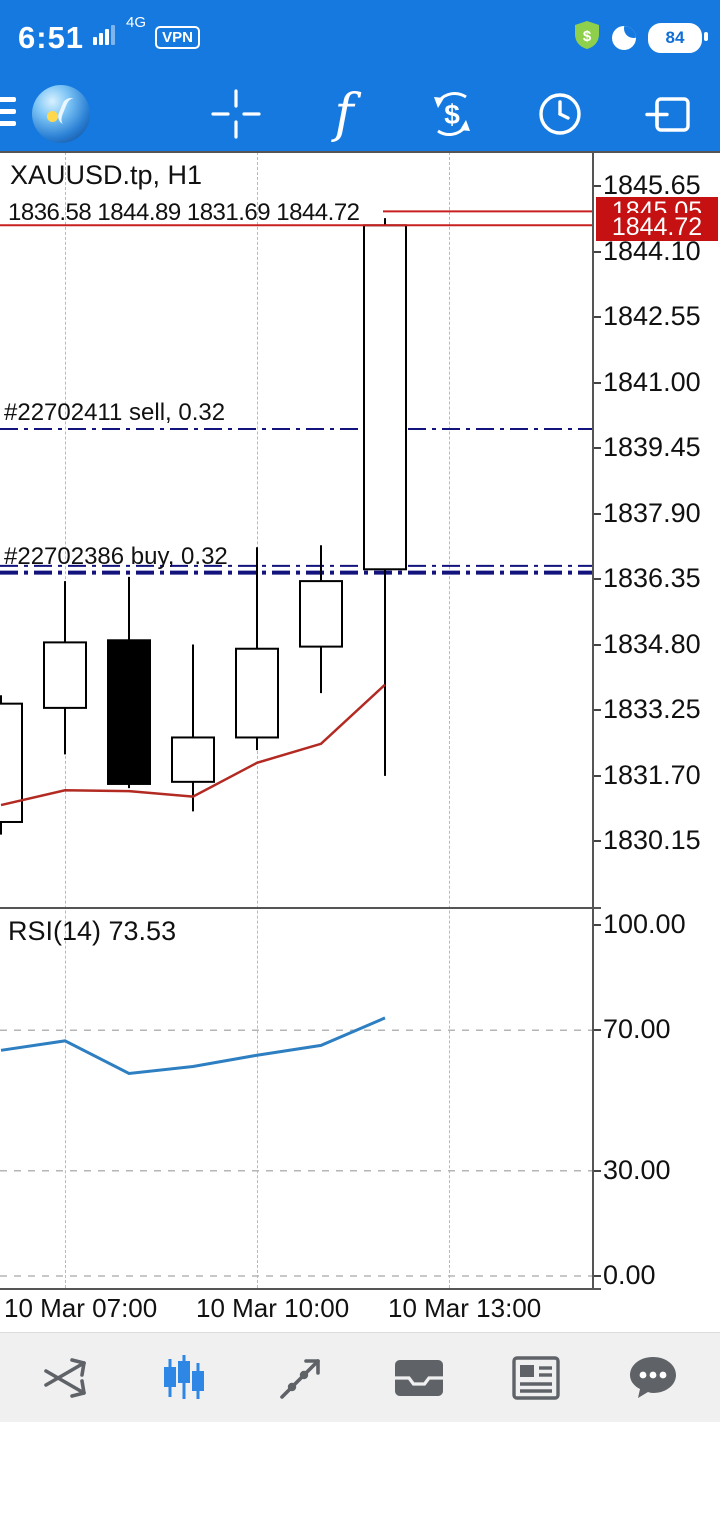 Image resolution: width=720 pixels, height=1520 pixels. Describe the element at coordinates (657, 227) in the screenshot. I see `bid-price-badge: 1844.72` at that location.